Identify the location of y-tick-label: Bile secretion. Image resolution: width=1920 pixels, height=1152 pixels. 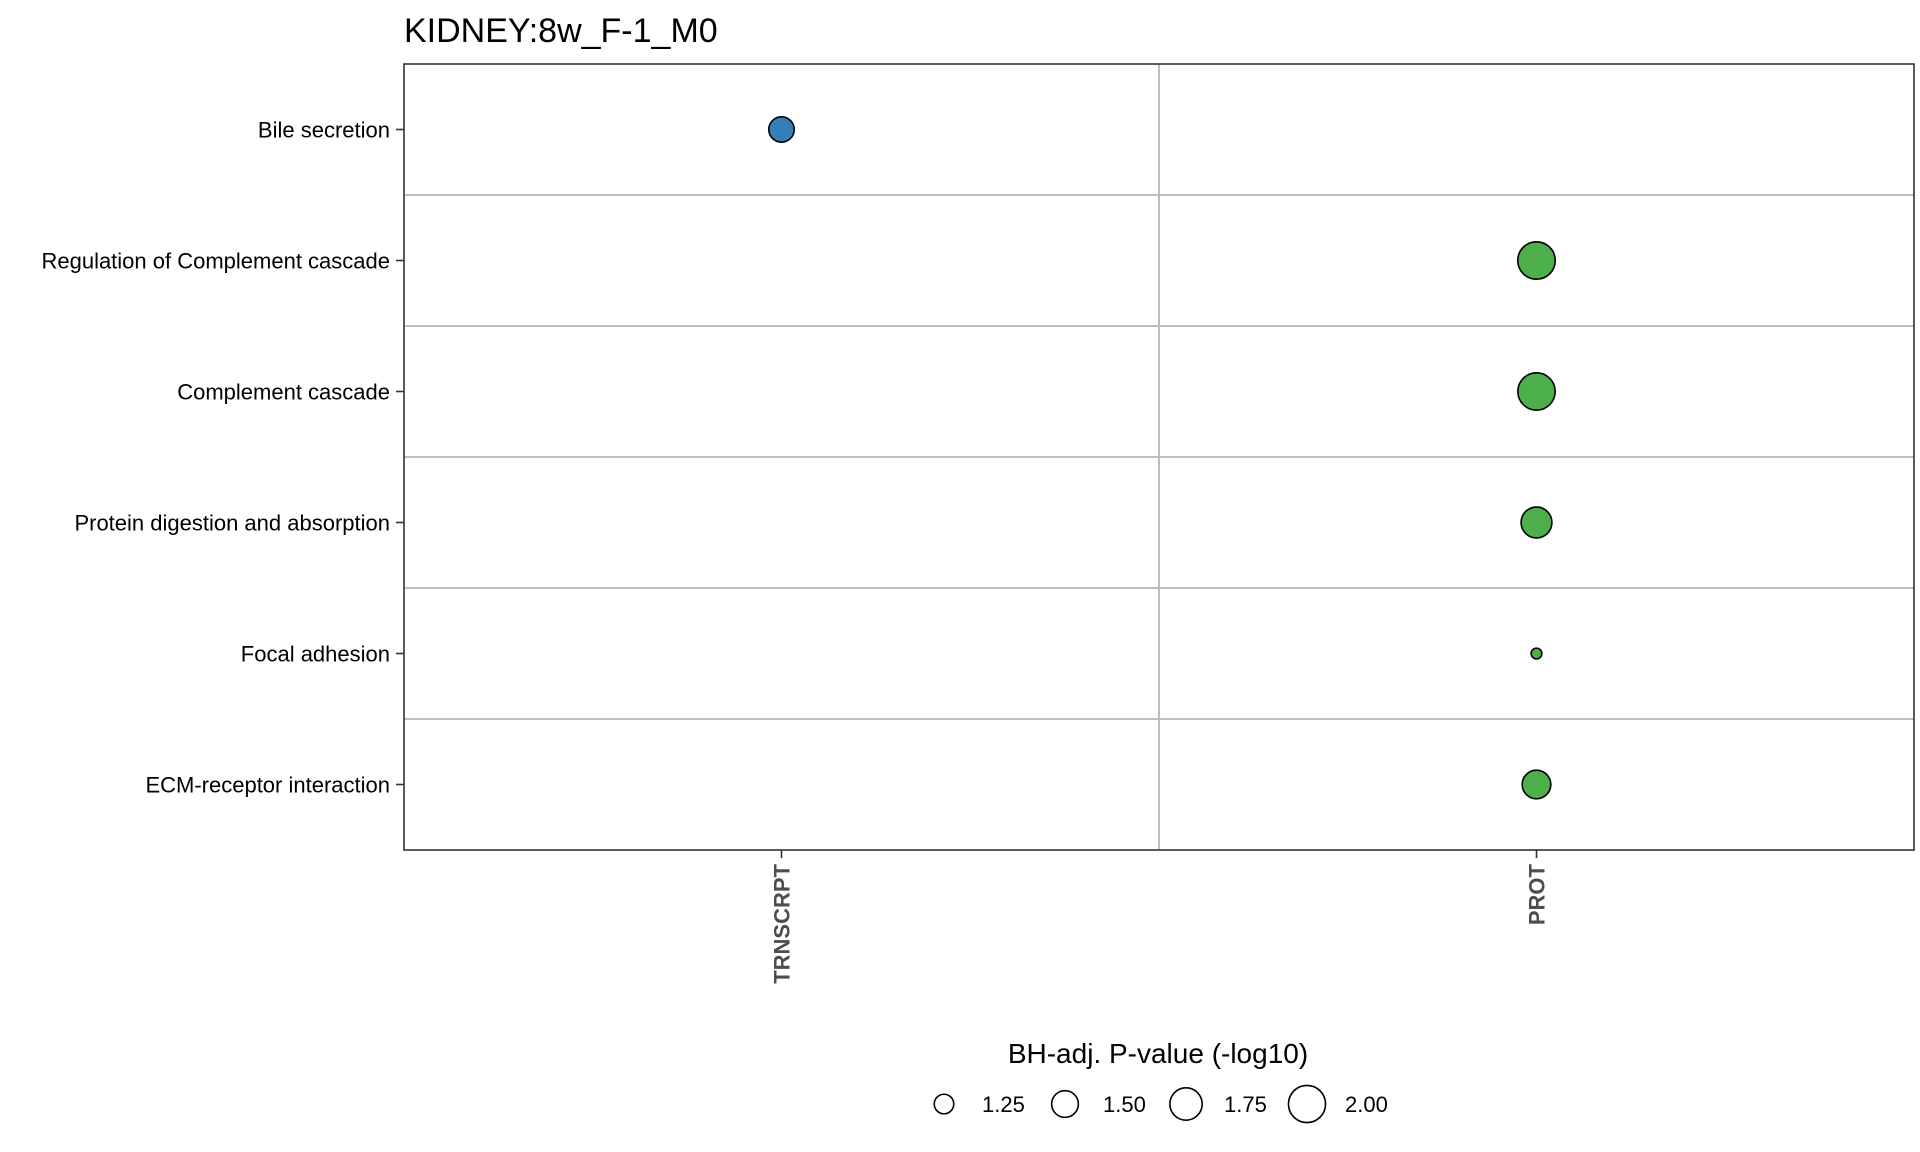
(324, 130).